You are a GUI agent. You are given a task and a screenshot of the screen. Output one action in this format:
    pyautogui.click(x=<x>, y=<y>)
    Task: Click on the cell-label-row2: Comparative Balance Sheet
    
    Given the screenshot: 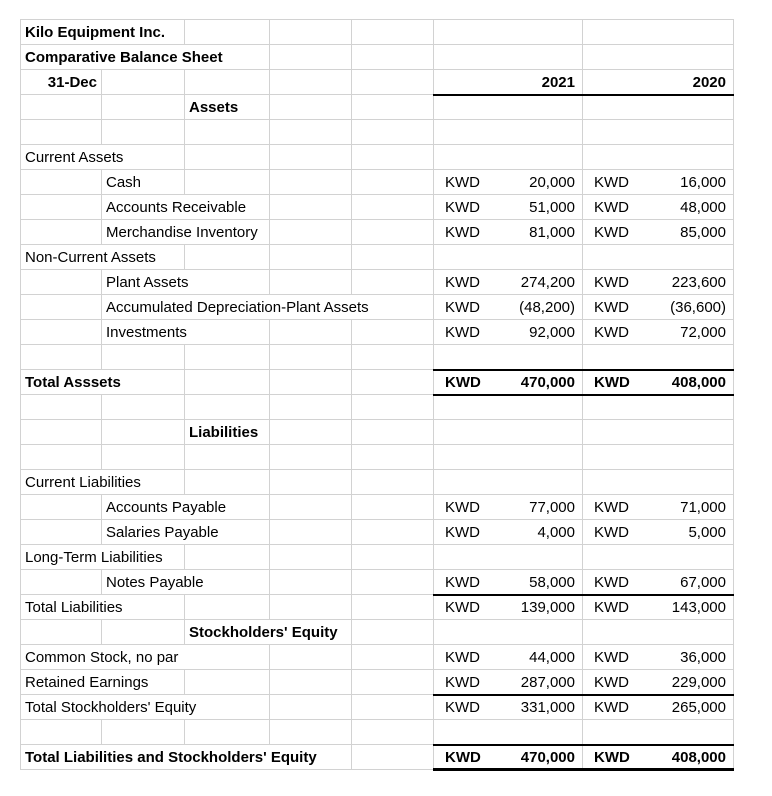 What is the action you would take?
    pyautogui.click(x=145, y=57)
    